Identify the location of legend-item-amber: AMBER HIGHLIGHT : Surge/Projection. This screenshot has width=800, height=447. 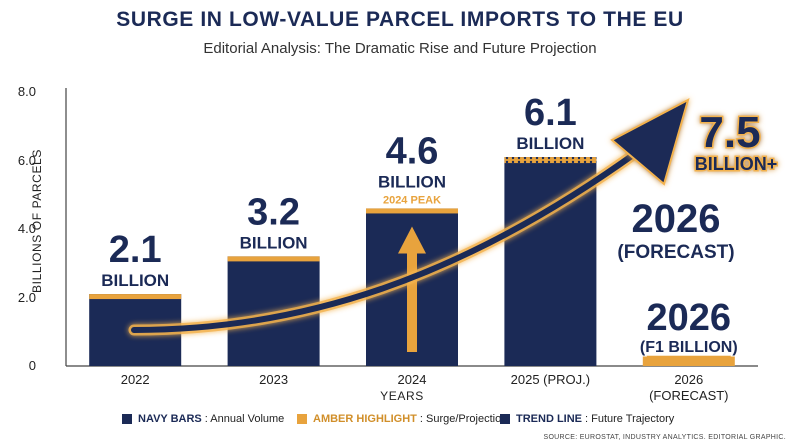
(402, 419).